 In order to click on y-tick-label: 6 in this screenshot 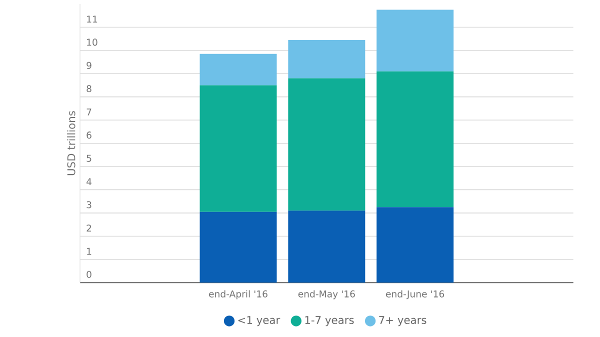, I will do `click(89, 134)`.